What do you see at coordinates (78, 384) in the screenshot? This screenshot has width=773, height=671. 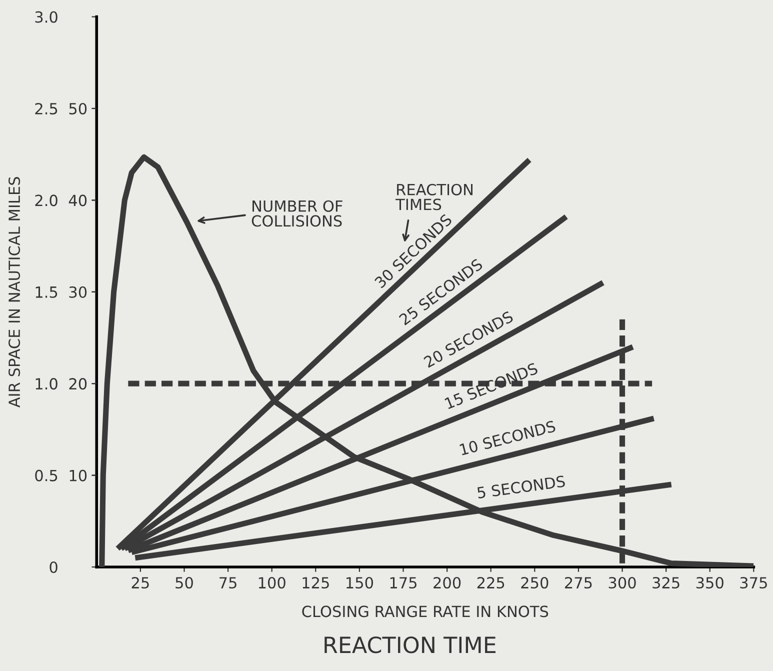 I see `y2-tick-label: 20` at bounding box center [78, 384].